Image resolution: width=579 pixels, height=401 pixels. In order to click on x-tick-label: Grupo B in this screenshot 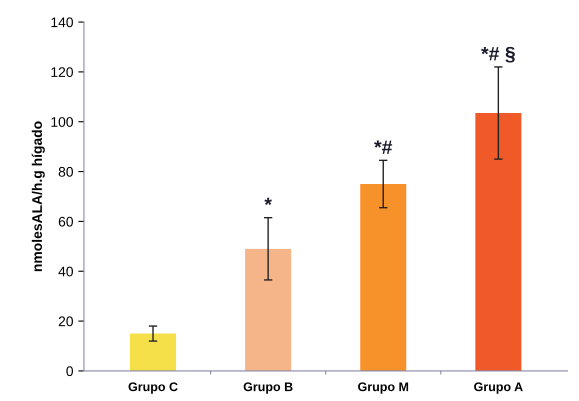, I will do `click(268, 388)`.